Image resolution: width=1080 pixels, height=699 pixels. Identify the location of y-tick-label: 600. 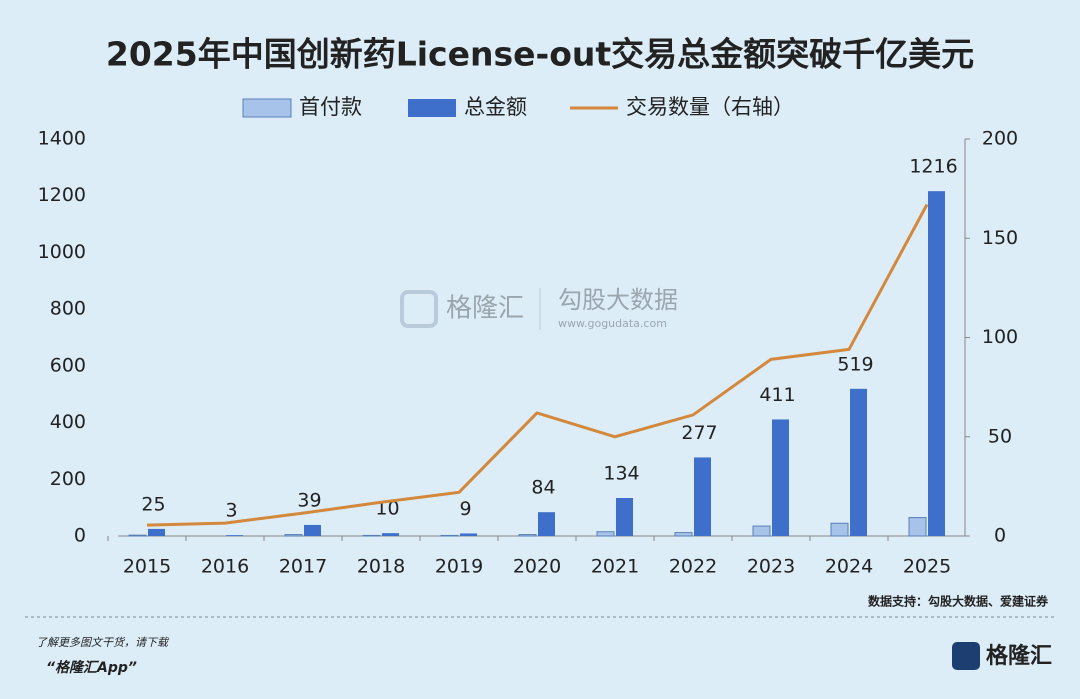
(68, 365).